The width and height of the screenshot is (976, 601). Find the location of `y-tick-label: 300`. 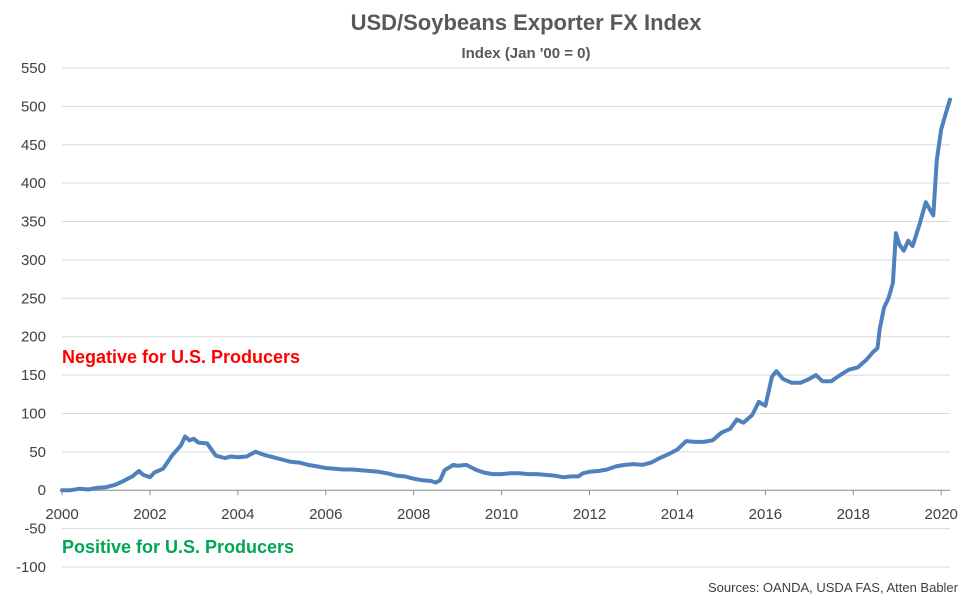

y-tick-label: 300 is located at coordinates (33, 260).